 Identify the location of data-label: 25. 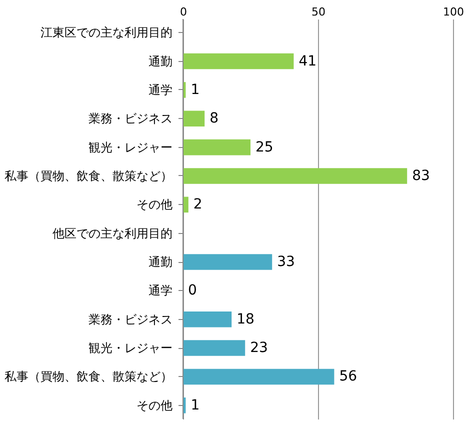
(265, 147).